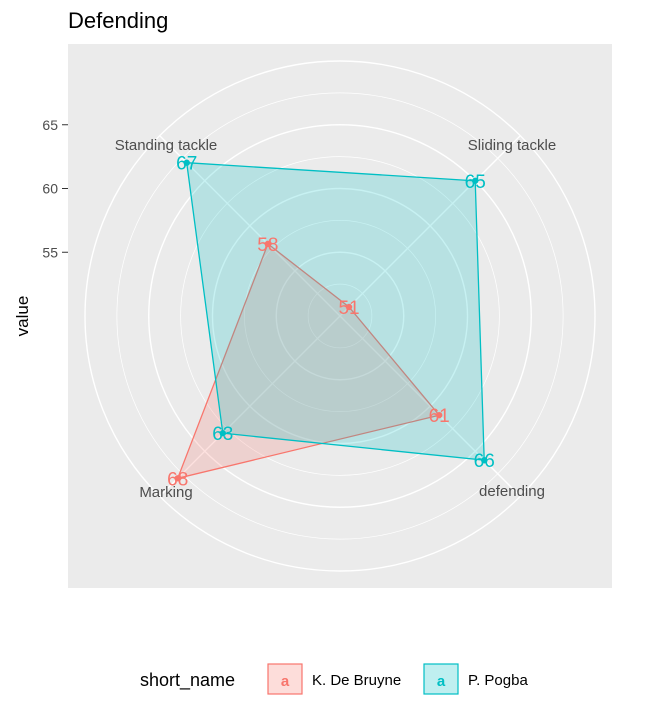 The height and width of the screenshot is (701, 659). What do you see at coordinates (187, 680) in the screenshot?
I see `legend-title: short_name` at bounding box center [187, 680].